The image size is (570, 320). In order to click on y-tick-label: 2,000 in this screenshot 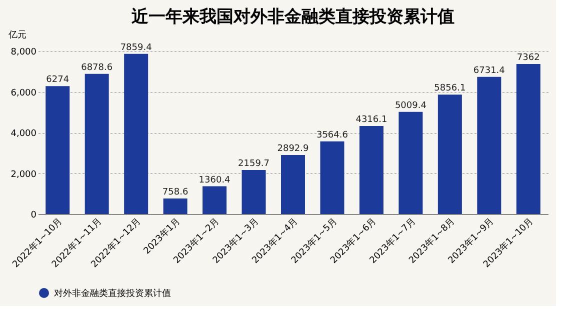, I will do `click(23, 175)`.